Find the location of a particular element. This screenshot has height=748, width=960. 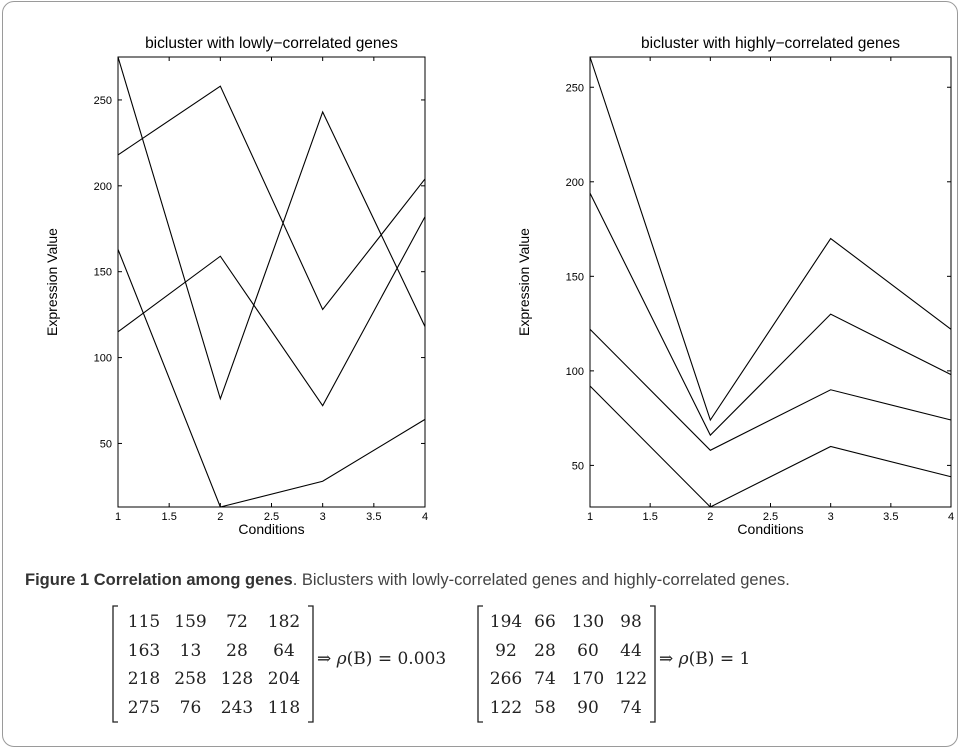

left-bracket is located at coordinates (115, 664).